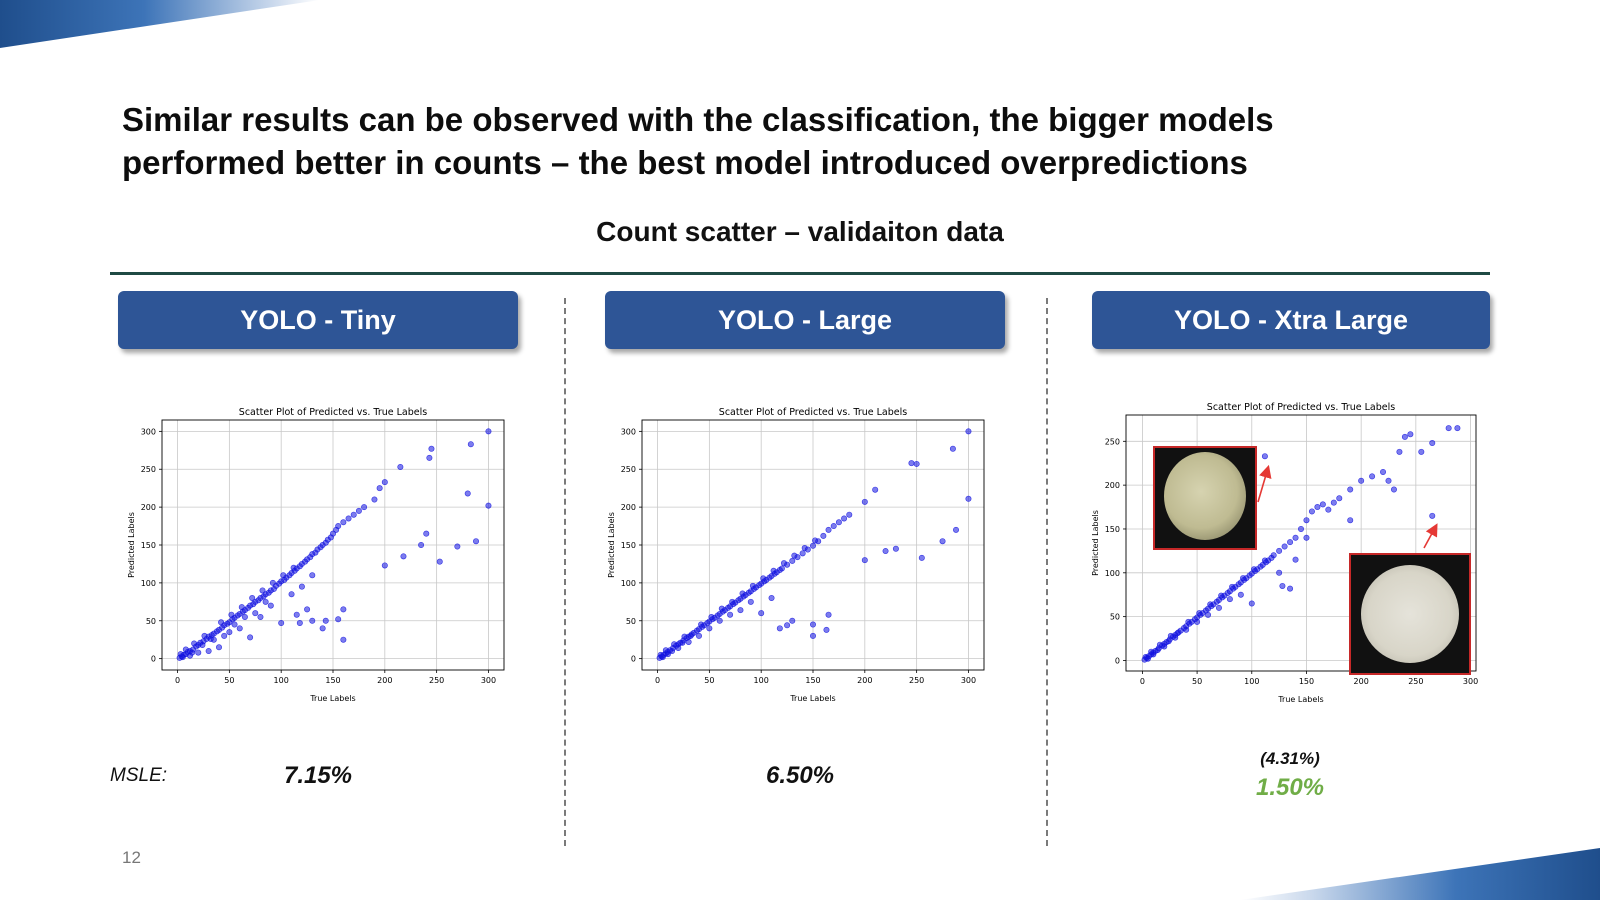 This screenshot has height=900, width=1600. Describe the element at coordinates (1290, 787) in the screenshot. I see `metric-xtra-large: 1.50%` at that location.